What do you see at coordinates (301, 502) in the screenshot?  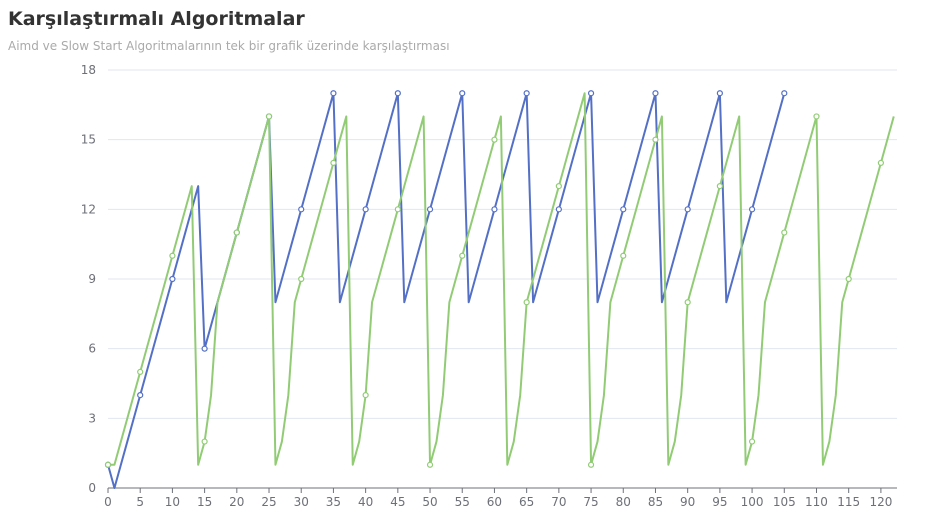 I see `x-tick-label: 30` at bounding box center [301, 502].